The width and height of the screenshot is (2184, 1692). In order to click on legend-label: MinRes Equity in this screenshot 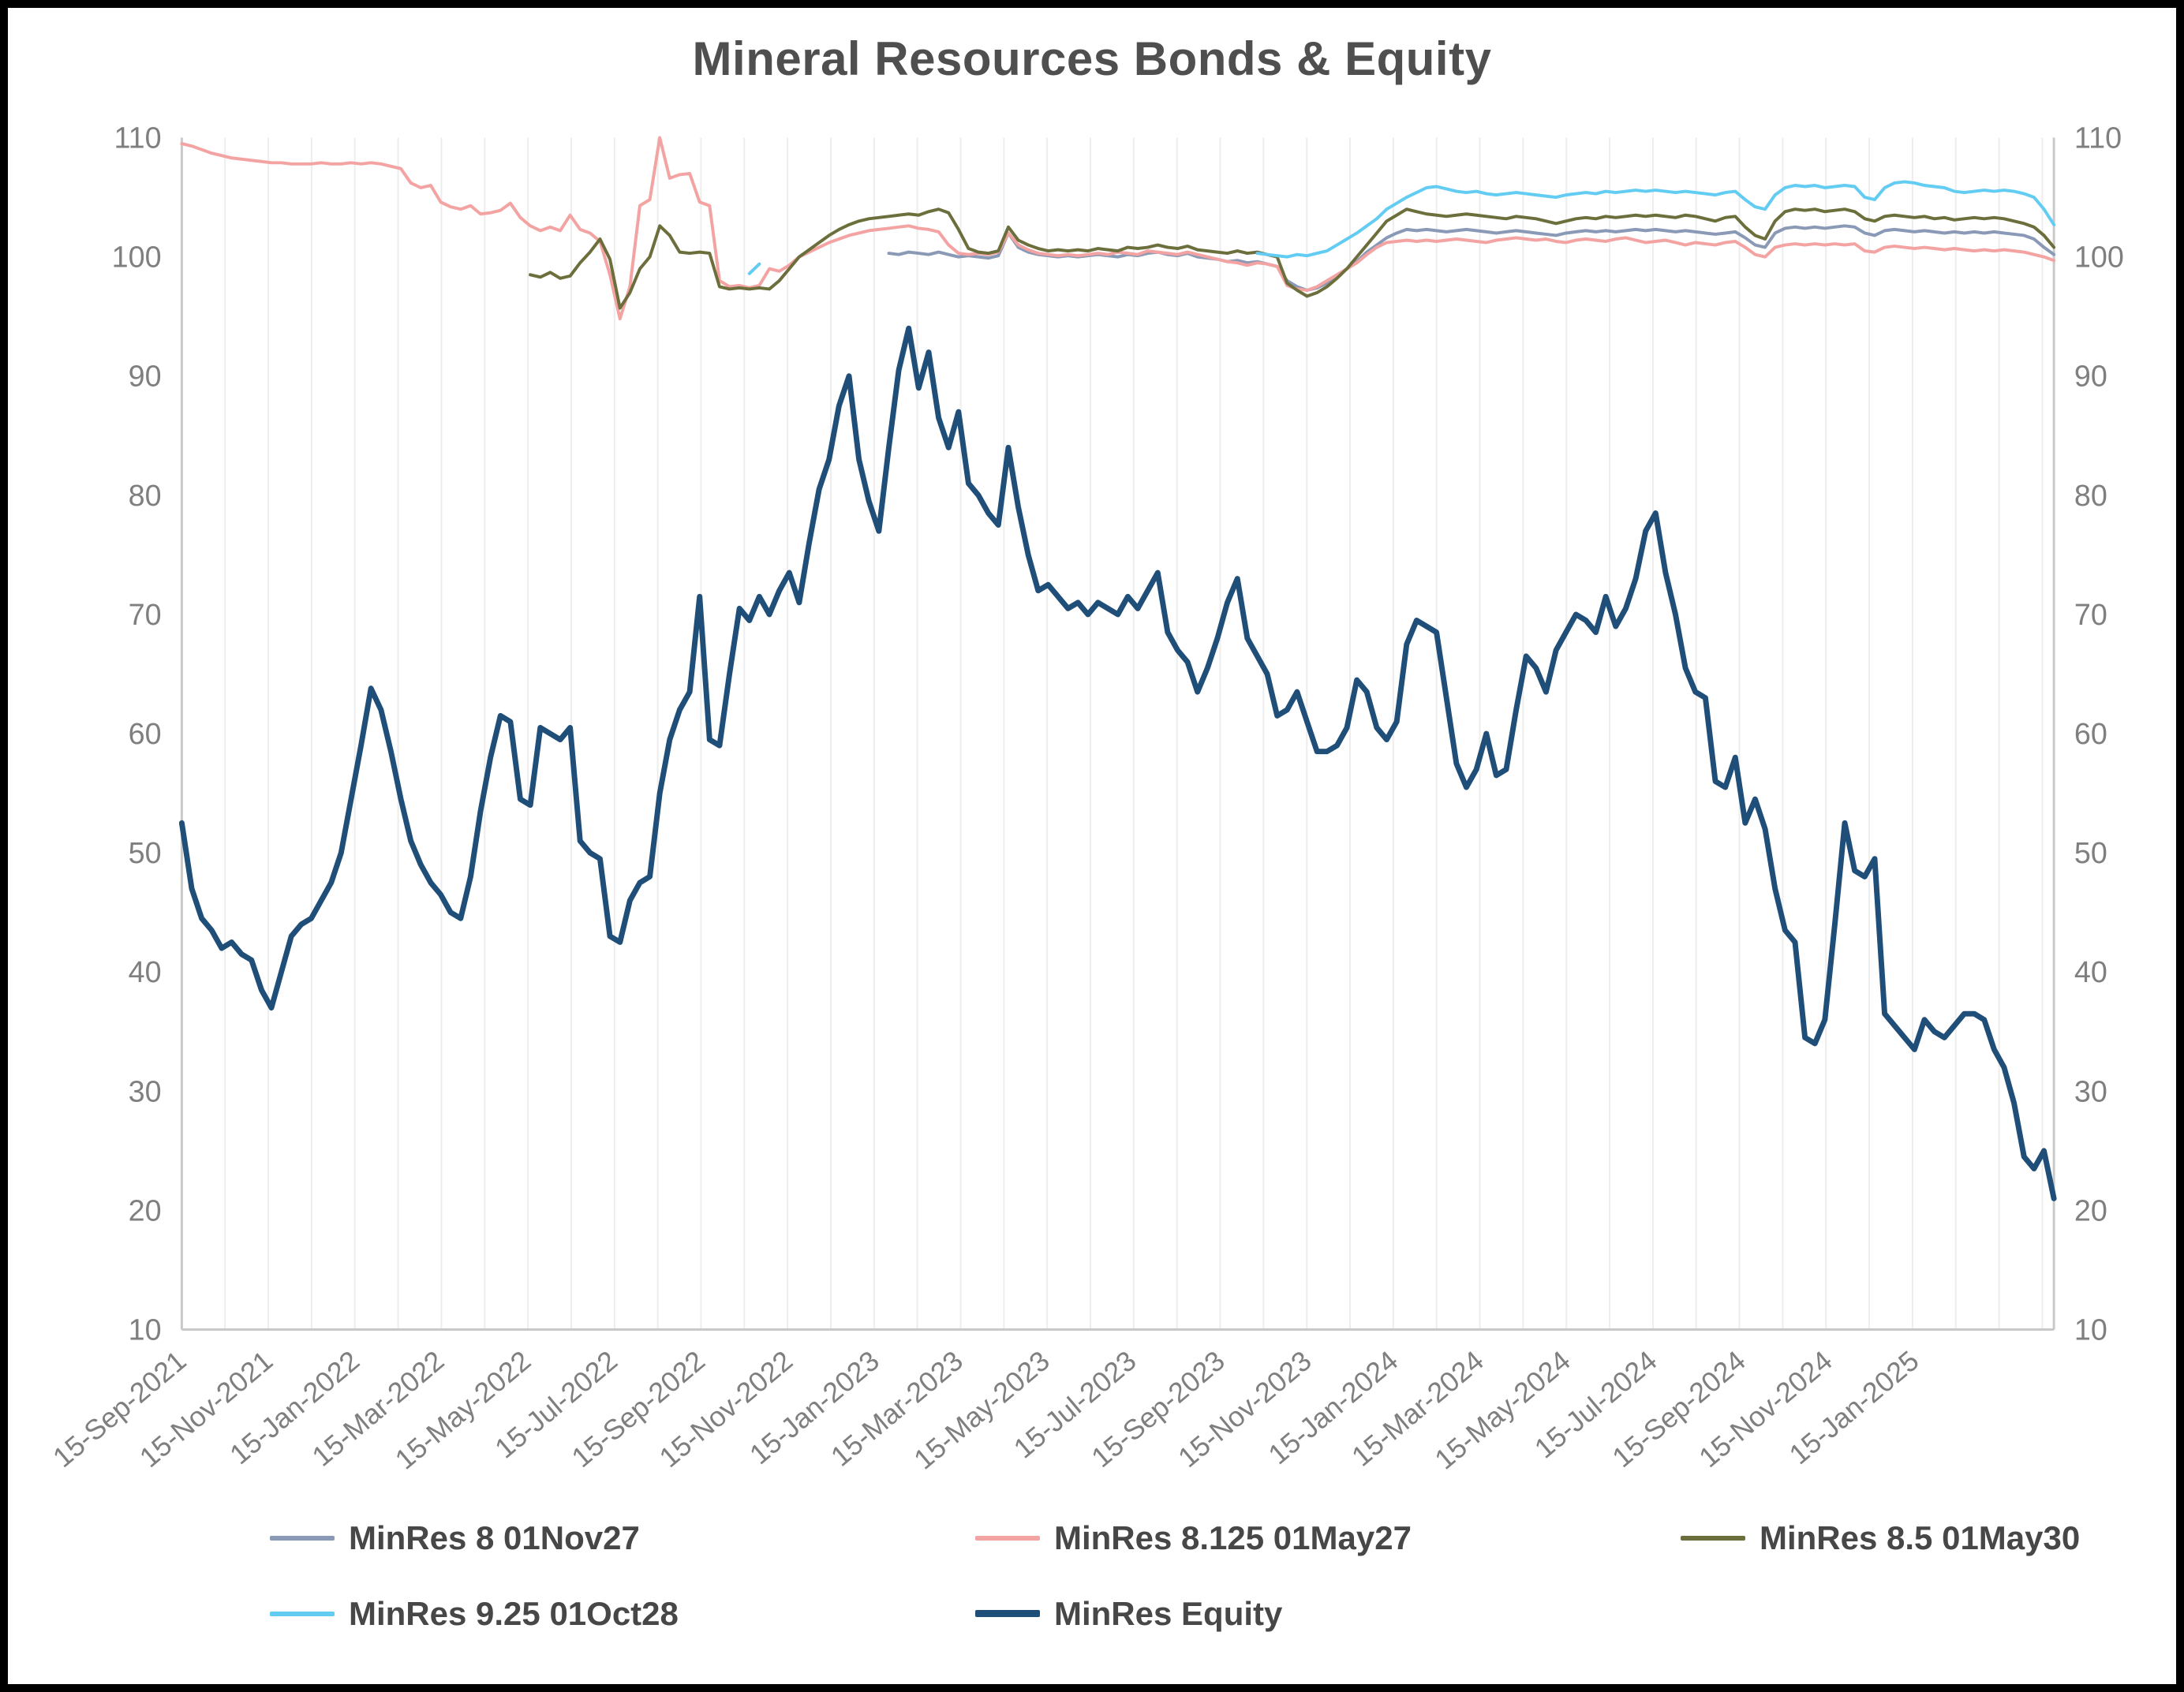, I will do `click(1168, 1613)`.